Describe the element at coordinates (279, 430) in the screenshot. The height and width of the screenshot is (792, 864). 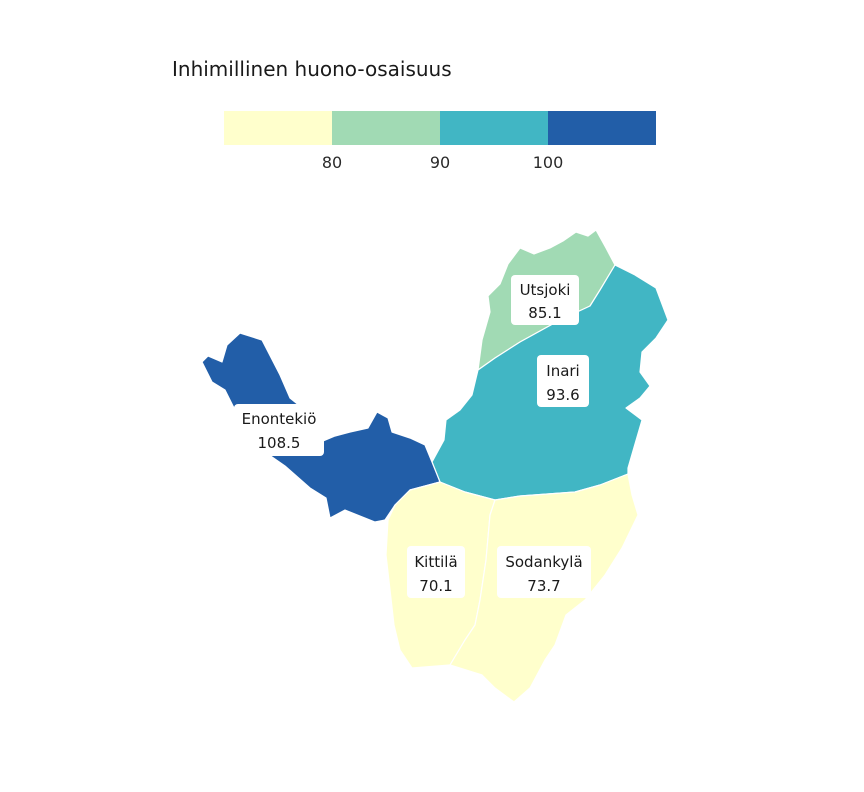
I see `label-enontekio: Enontekiö 108.5` at that location.